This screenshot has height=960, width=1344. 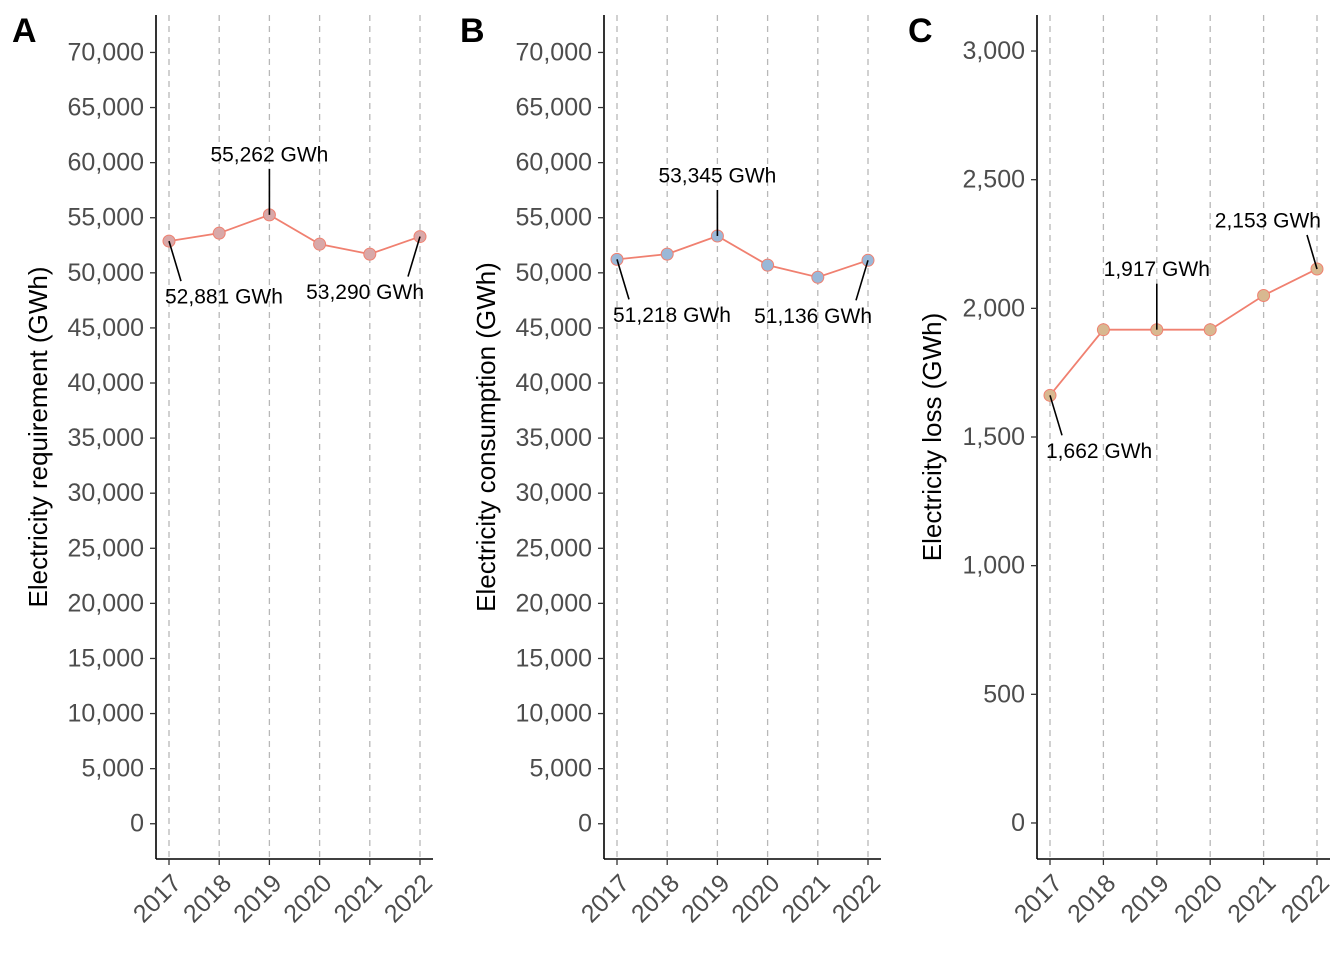 What do you see at coordinates (717, 175) in the screenshot?
I see `data-label-2019: 53,345 GWh` at bounding box center [717, 175].